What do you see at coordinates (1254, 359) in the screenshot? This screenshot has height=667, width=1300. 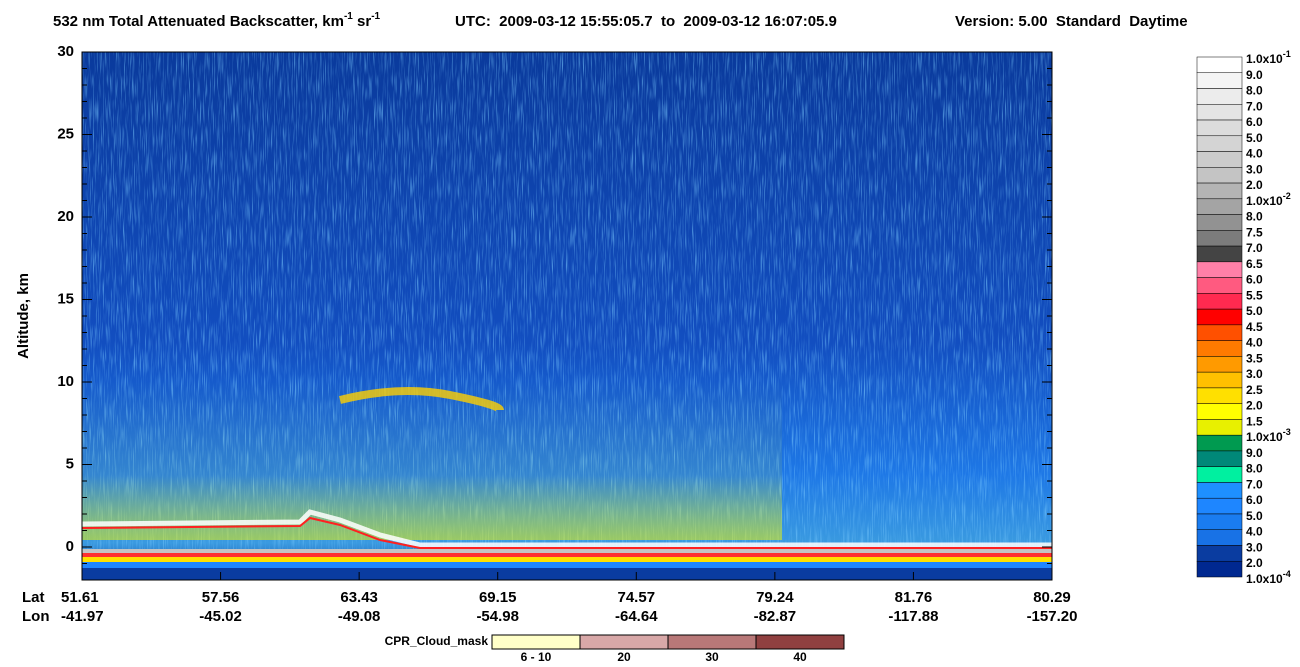 I see `colorbar-label: 3.5` at bounding box center [1254, 359].